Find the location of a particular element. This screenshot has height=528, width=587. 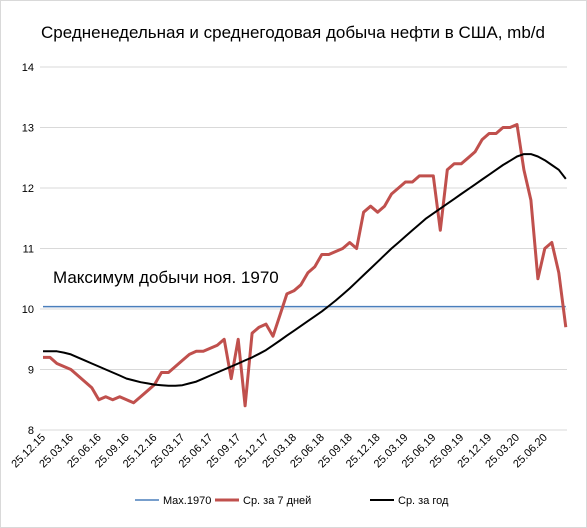

annotation: Максимум добычи ноя. 1970 is located at coordinates (166, 277).